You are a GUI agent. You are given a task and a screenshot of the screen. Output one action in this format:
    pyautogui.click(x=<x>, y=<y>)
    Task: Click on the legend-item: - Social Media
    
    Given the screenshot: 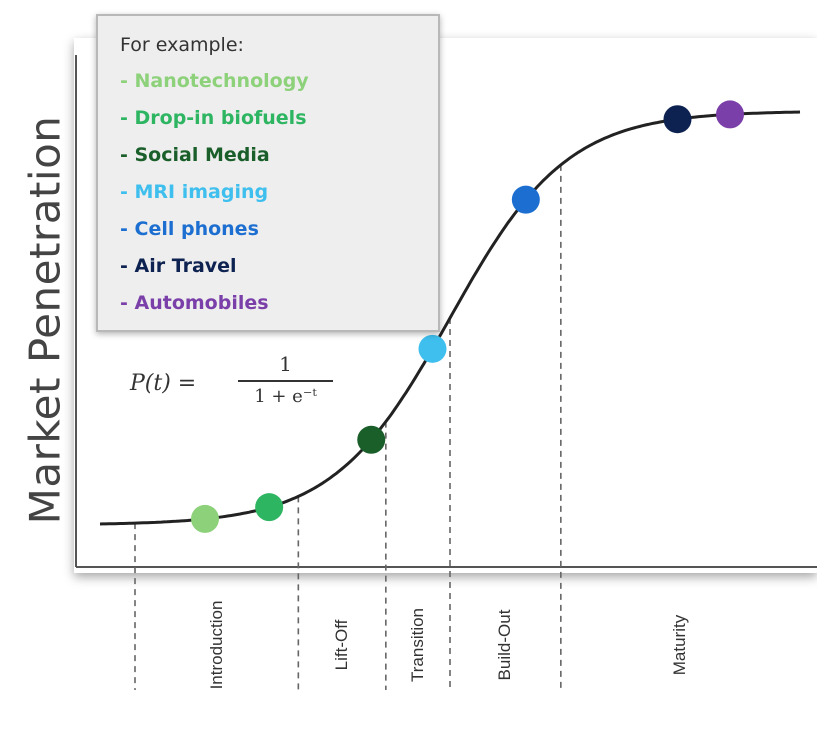 What is the action you would take?
    pyautogui.click(x=195, y=155)
    